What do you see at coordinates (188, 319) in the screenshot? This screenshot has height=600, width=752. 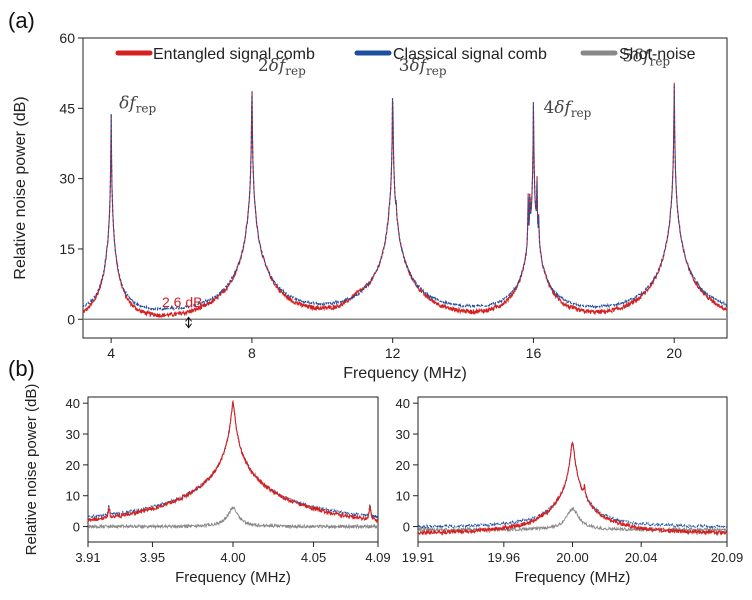 I see `arrow-head-up` at bounding box center [188, 319].